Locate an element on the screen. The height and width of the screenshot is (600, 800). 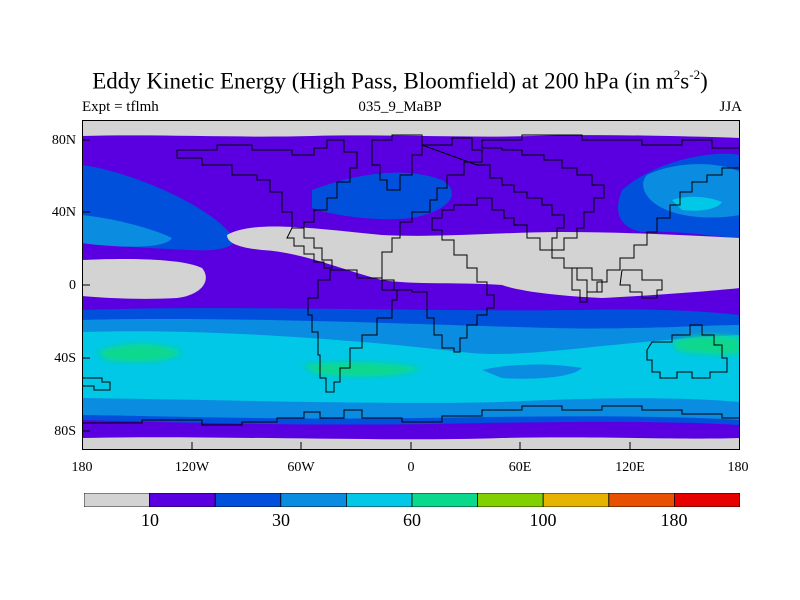
coast-europe-africa is located at coordinates (473, 245).